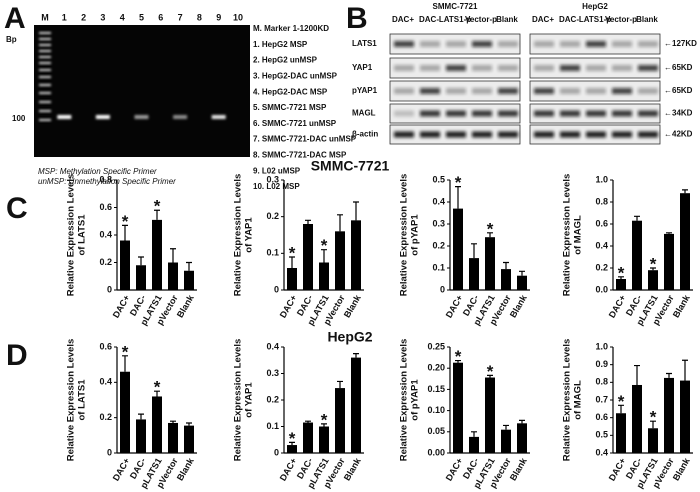 This screenshot has height=492, width=700. What do you see at coordinates (15, 18) in the screenshot?
I see `panel-label: A` at bounding box center [15, 18].